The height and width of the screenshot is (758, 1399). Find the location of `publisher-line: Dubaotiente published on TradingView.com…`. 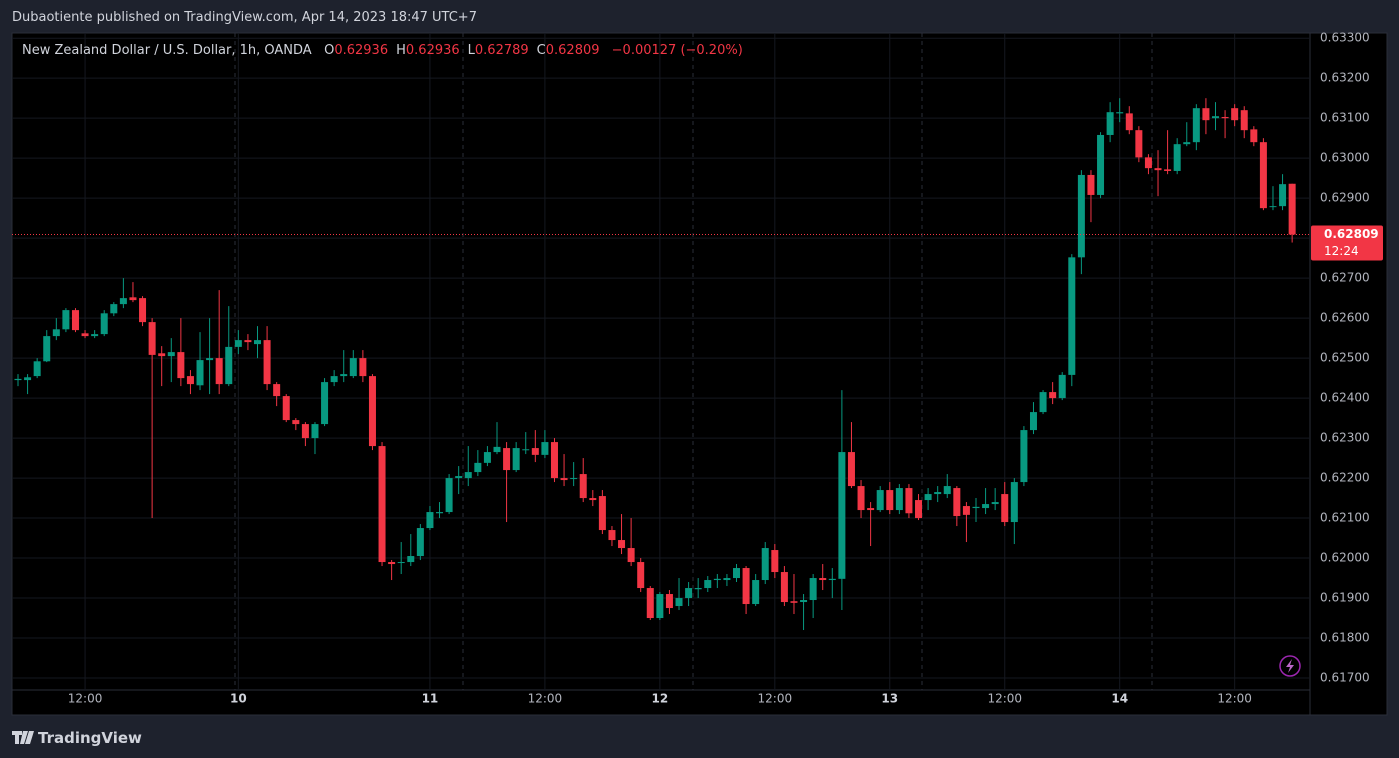

publisher-line: Dubaotiente published on TradingView.com… is located at coordinates (244, 17).